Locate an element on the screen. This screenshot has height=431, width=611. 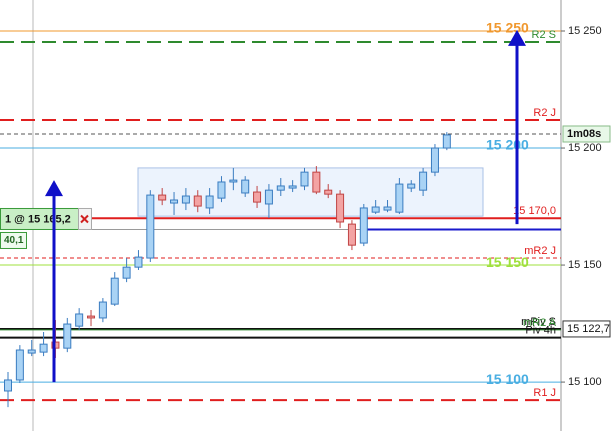
level-label: 15 170,0 is located at coordinates (534, 211).